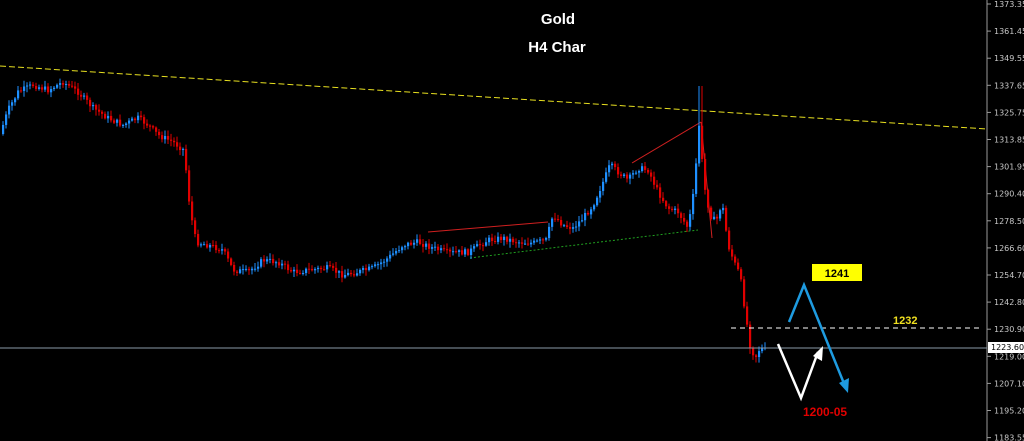 The height and width of the screenshot is (441, 1024). What do you see at coordinates (1009, 112) in the screenshot?
I see `price-tick-label: 1325.75` at bounding box center [1009, 112].